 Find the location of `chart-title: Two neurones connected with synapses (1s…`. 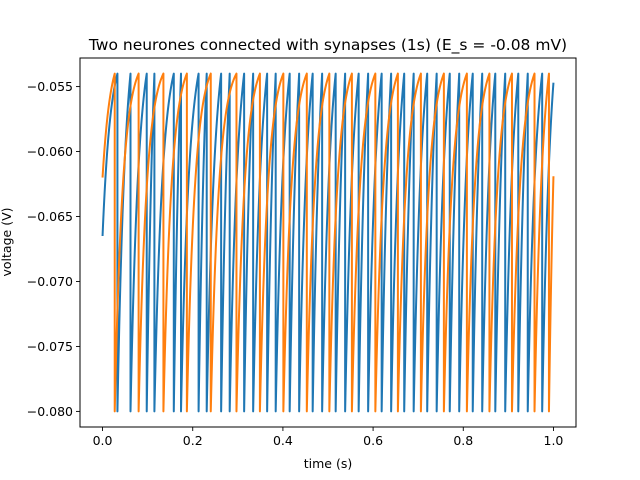

chart-title: Two neurones connected with synapses (1s… is located at coordinates (327, 45).